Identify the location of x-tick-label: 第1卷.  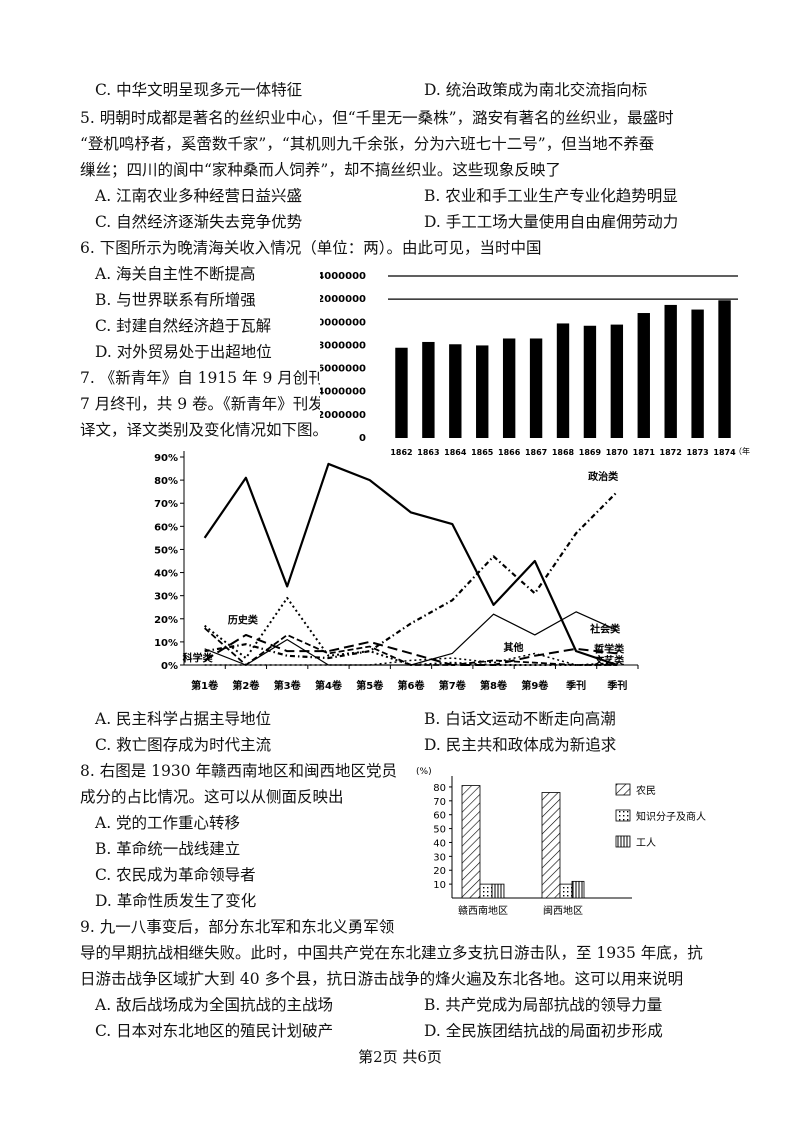
(205, 685).